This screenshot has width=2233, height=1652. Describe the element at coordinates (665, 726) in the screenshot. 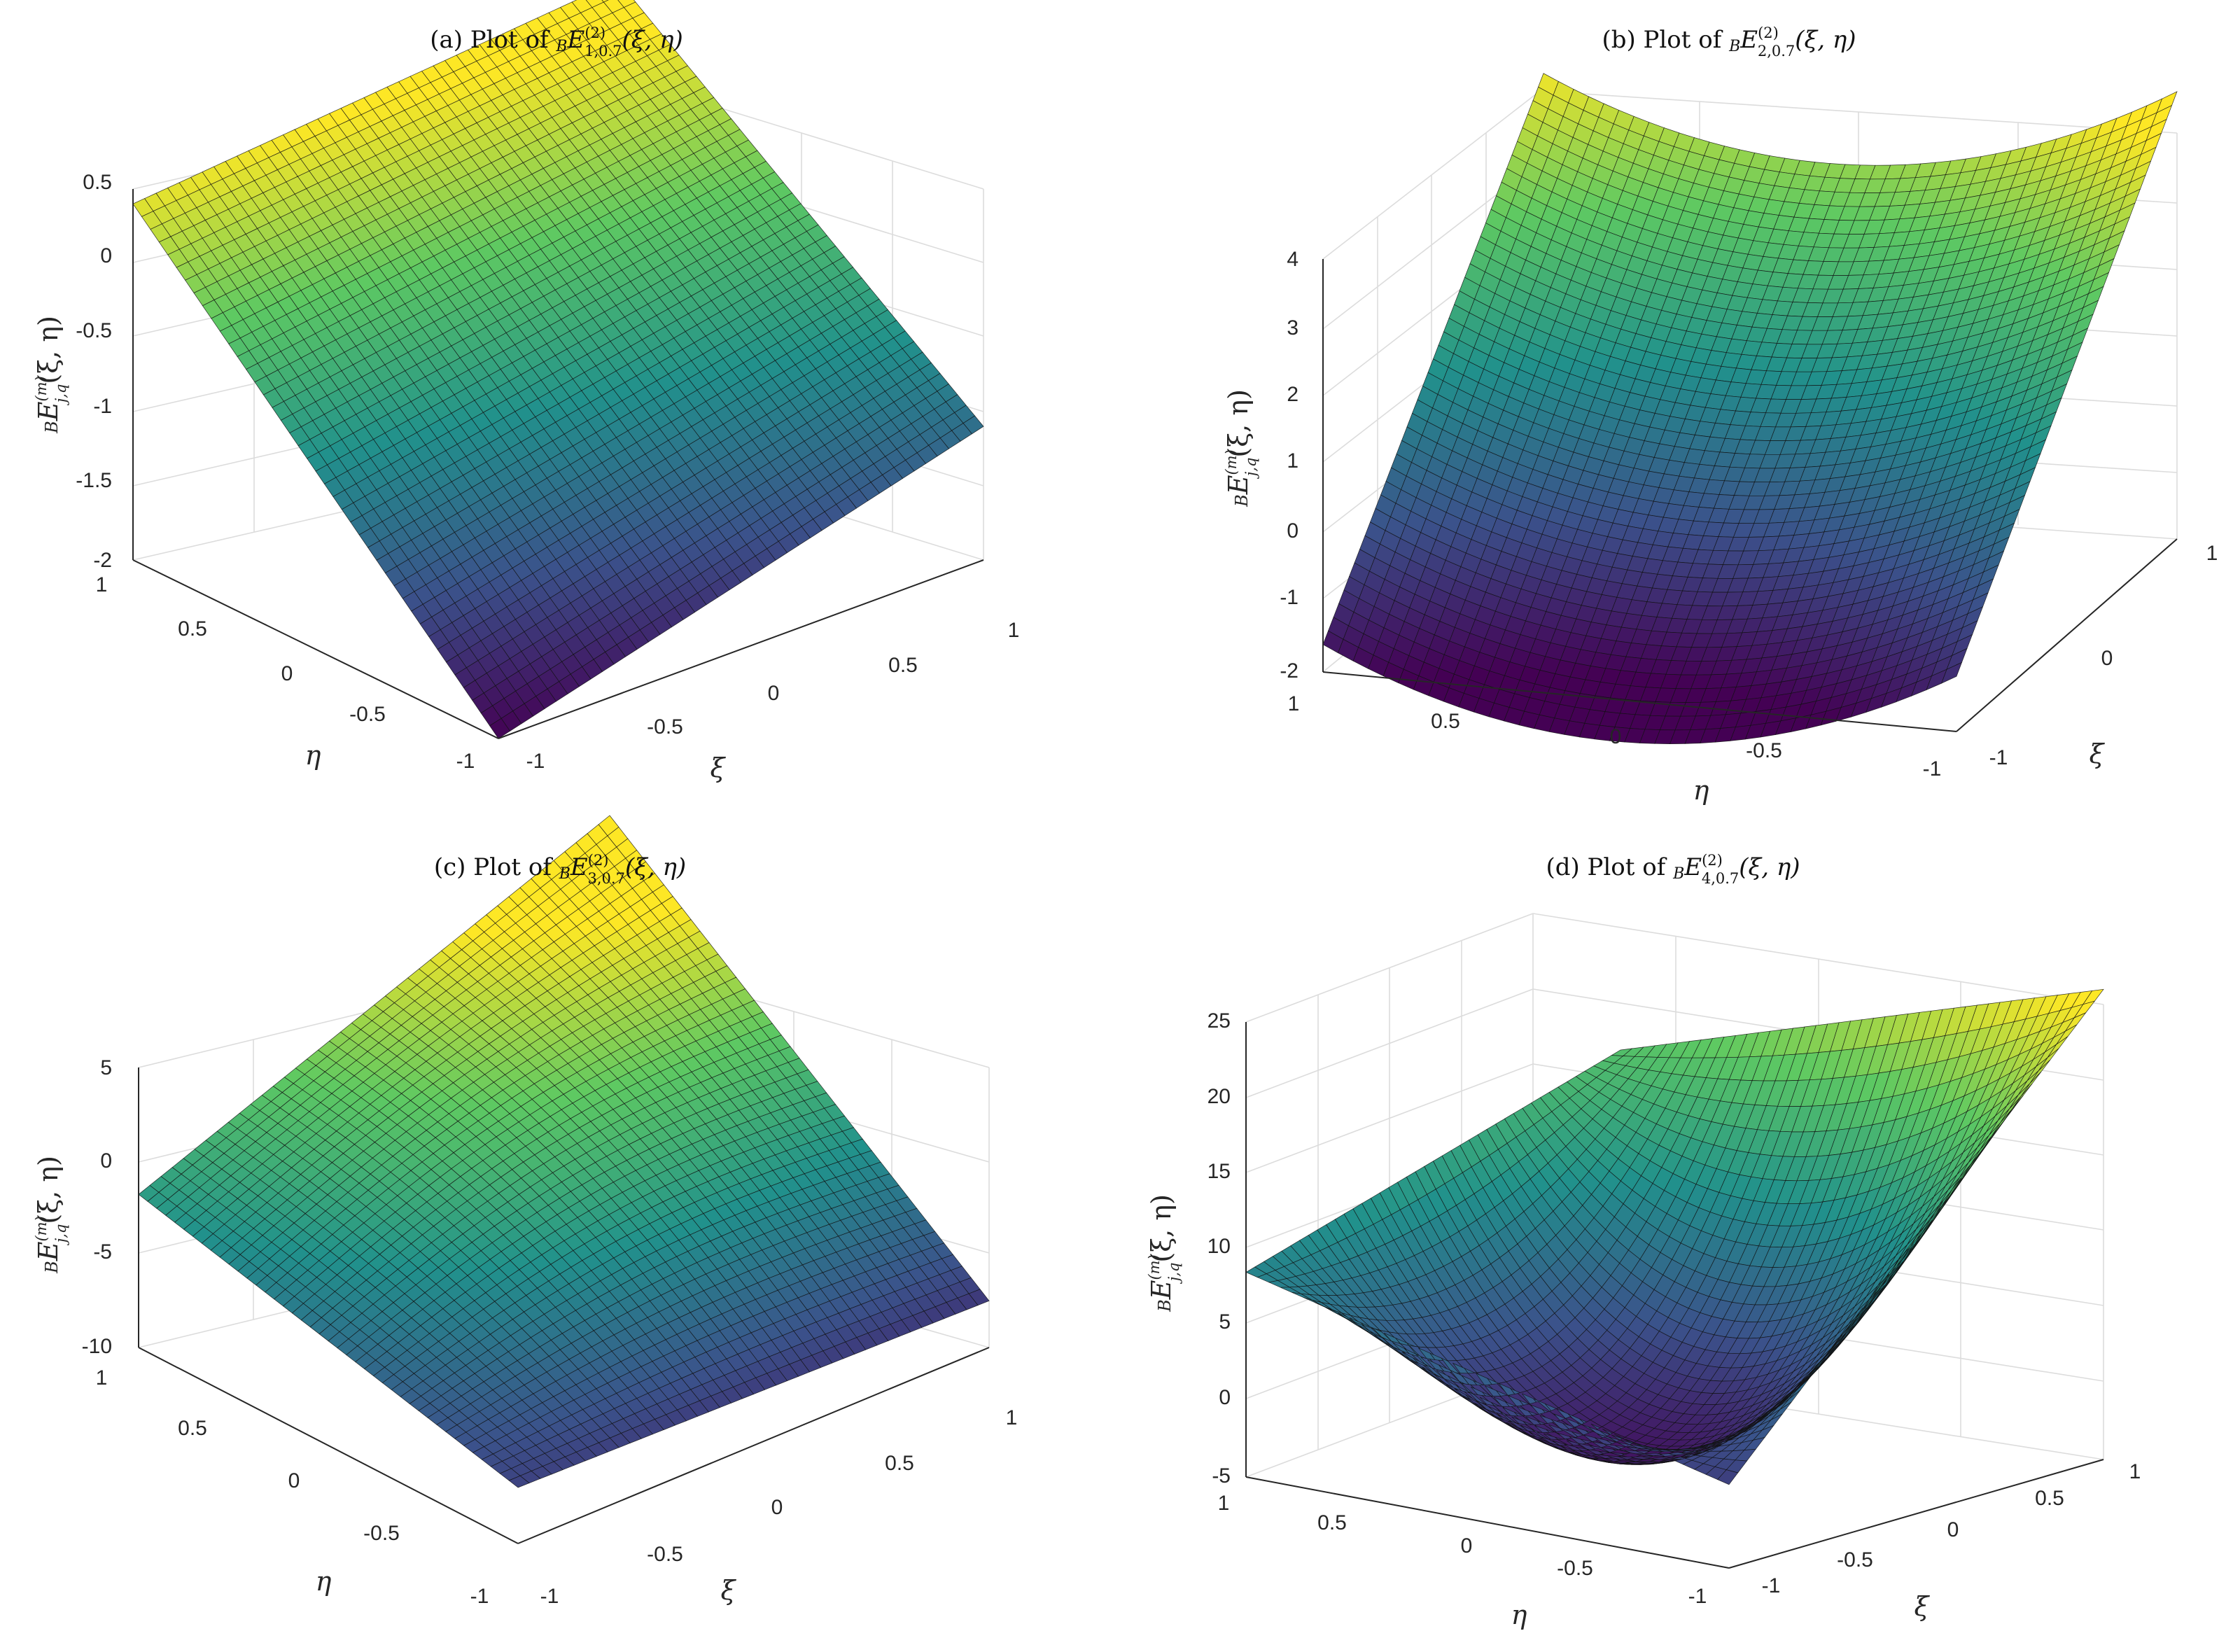

I see `panel-a-xi-tick: -0.5` at that location.